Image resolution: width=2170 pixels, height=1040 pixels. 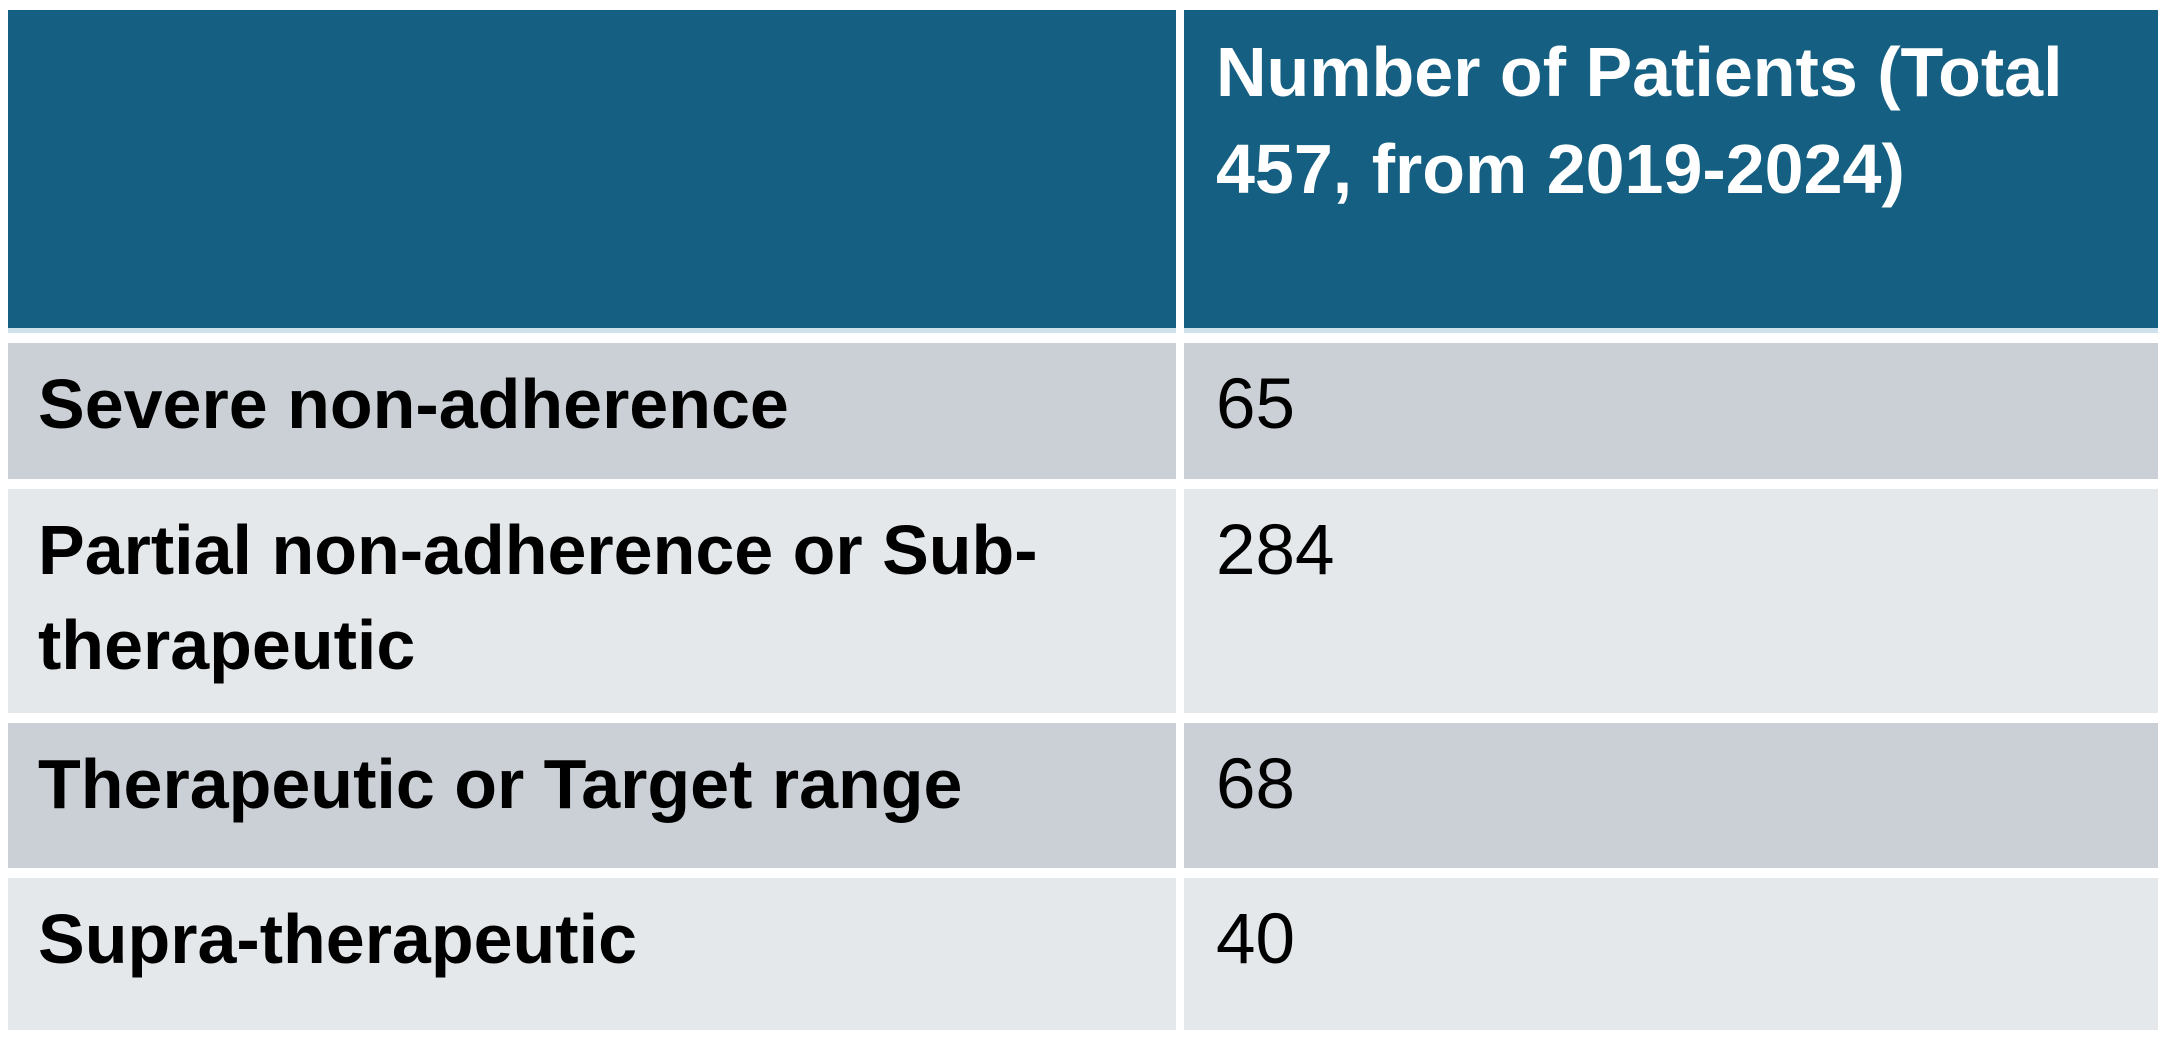 I want to click on table-row: Therapeutic or Target range 68, so click(x=1083, y=795).